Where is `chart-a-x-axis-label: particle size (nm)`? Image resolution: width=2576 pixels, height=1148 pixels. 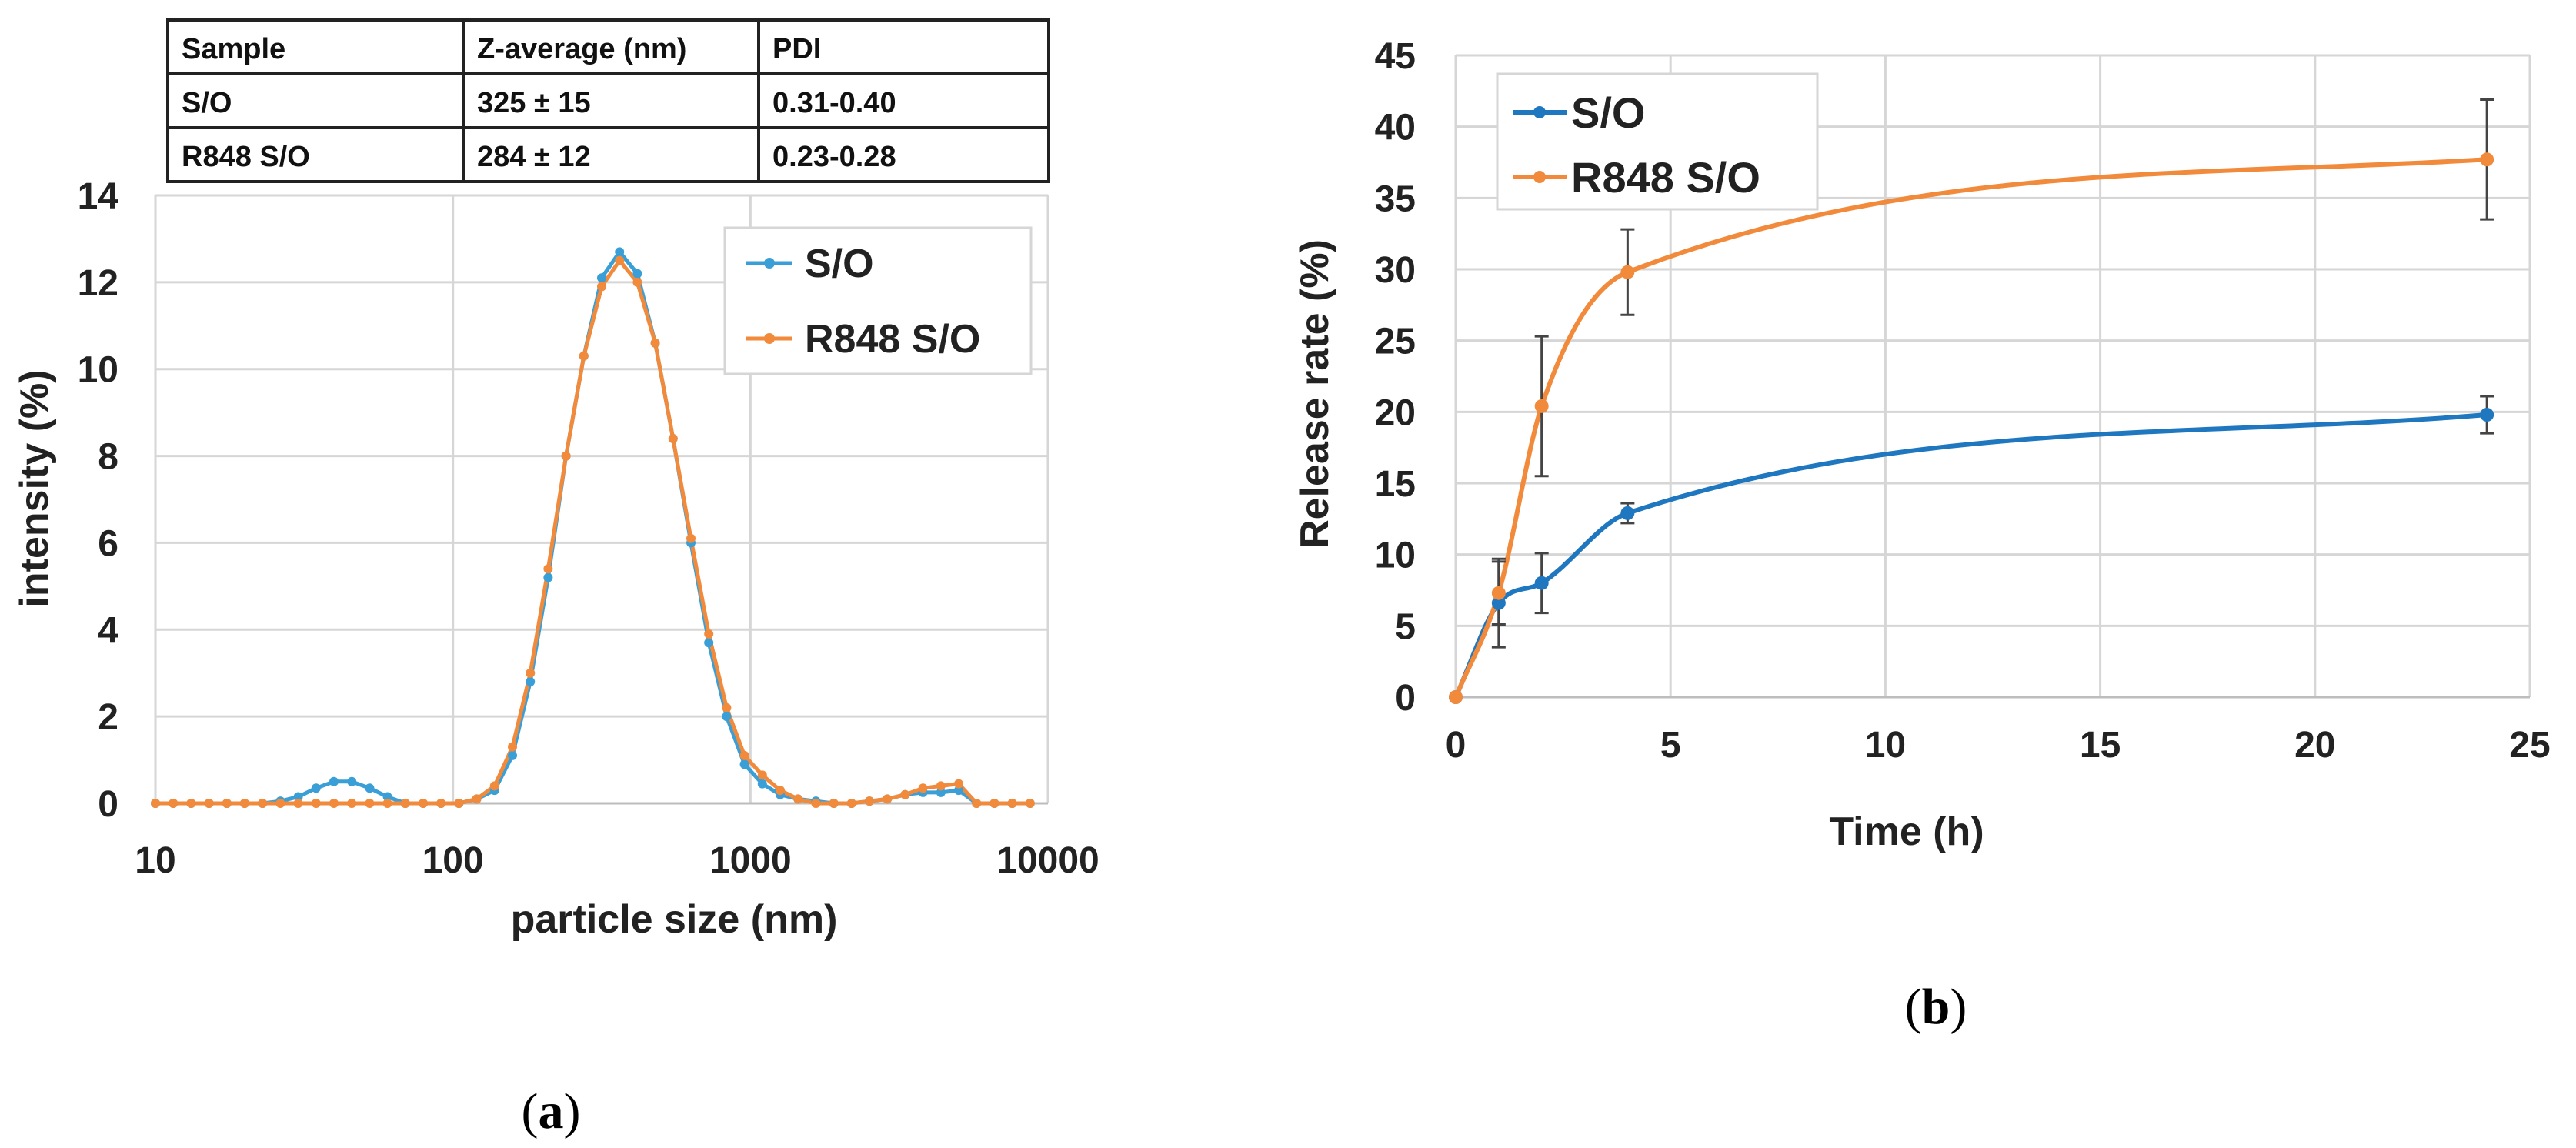
chart-a-x-axis-label: particle size (nm) is located at coordinates (674, 919).